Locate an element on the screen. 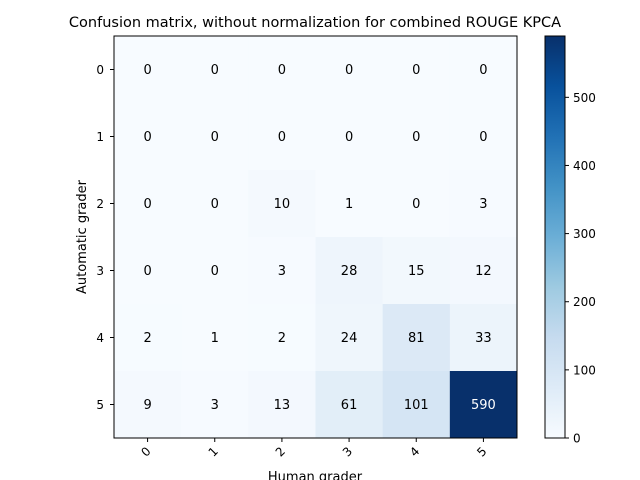  cell-value-label: 24 is located at coordinates (349, 338).